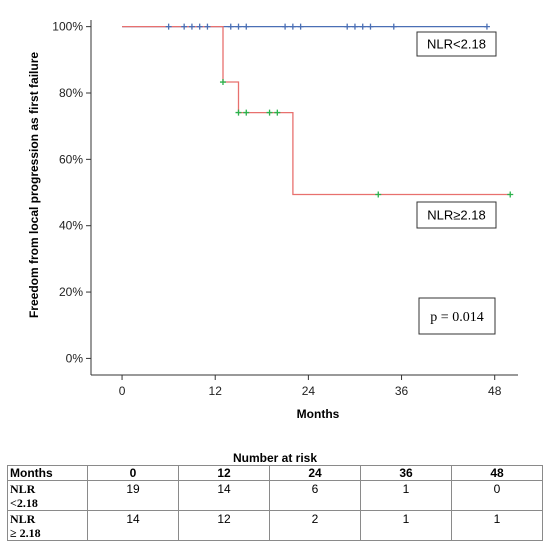 This screenshot has height=553, width=550. I want to click on x-ticks: 0 12 24 36 48, so click(310, 386).